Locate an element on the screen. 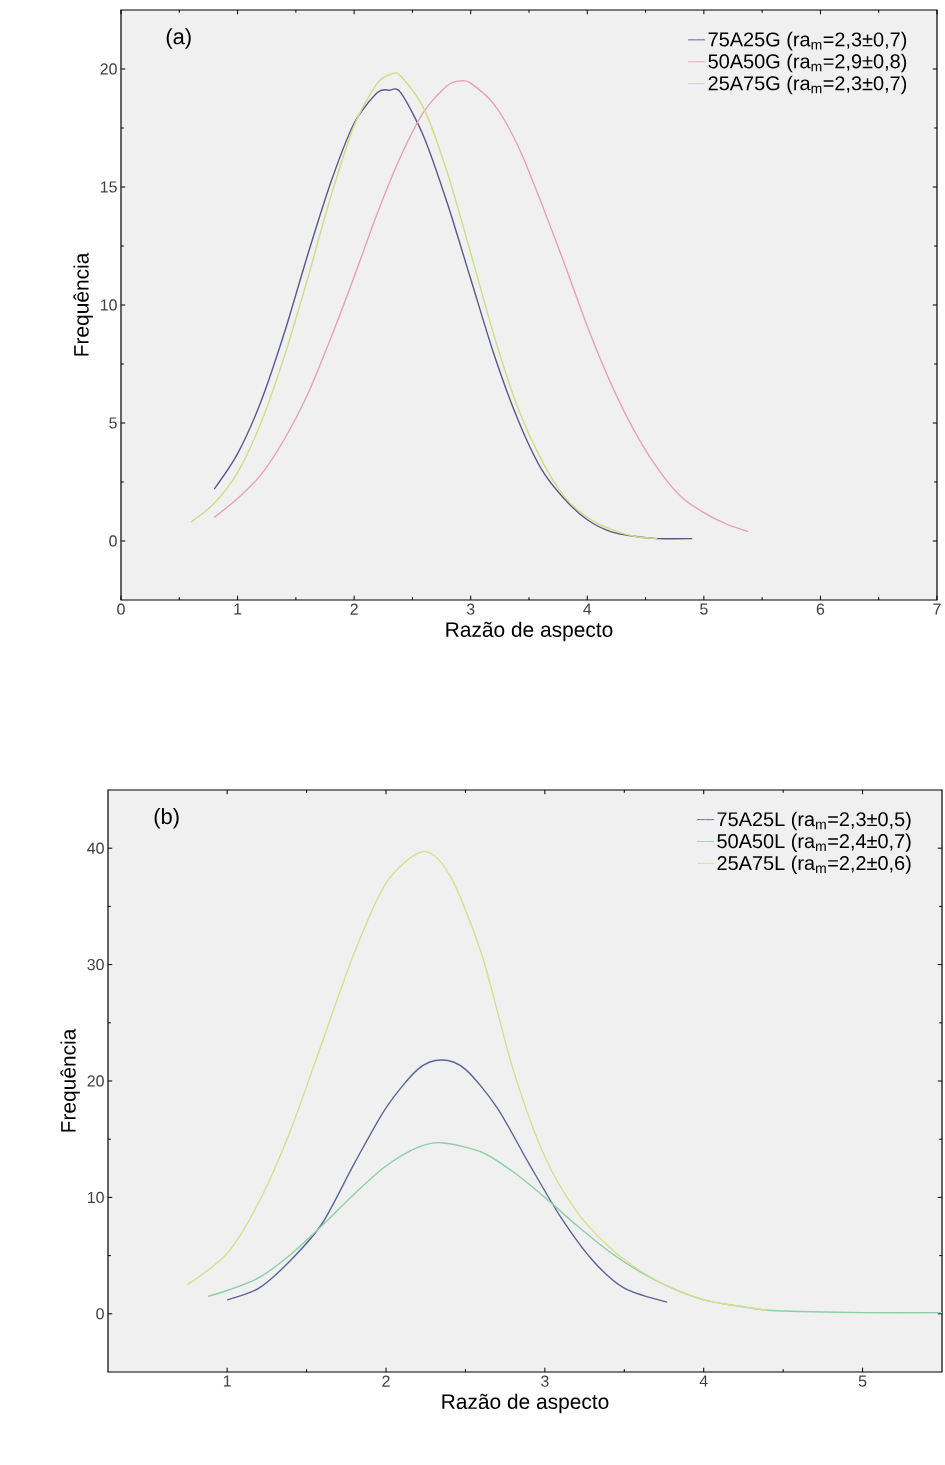 The width and height of the screenshot is (945, 1465). legend-label: 25A75G (ra$_{m}$=2,3±0,7) is located at coordinates (807, 85).